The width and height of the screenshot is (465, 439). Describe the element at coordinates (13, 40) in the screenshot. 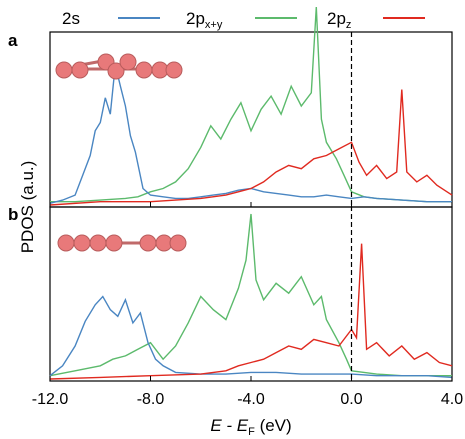

I see `panel-label-a: a` at that location.